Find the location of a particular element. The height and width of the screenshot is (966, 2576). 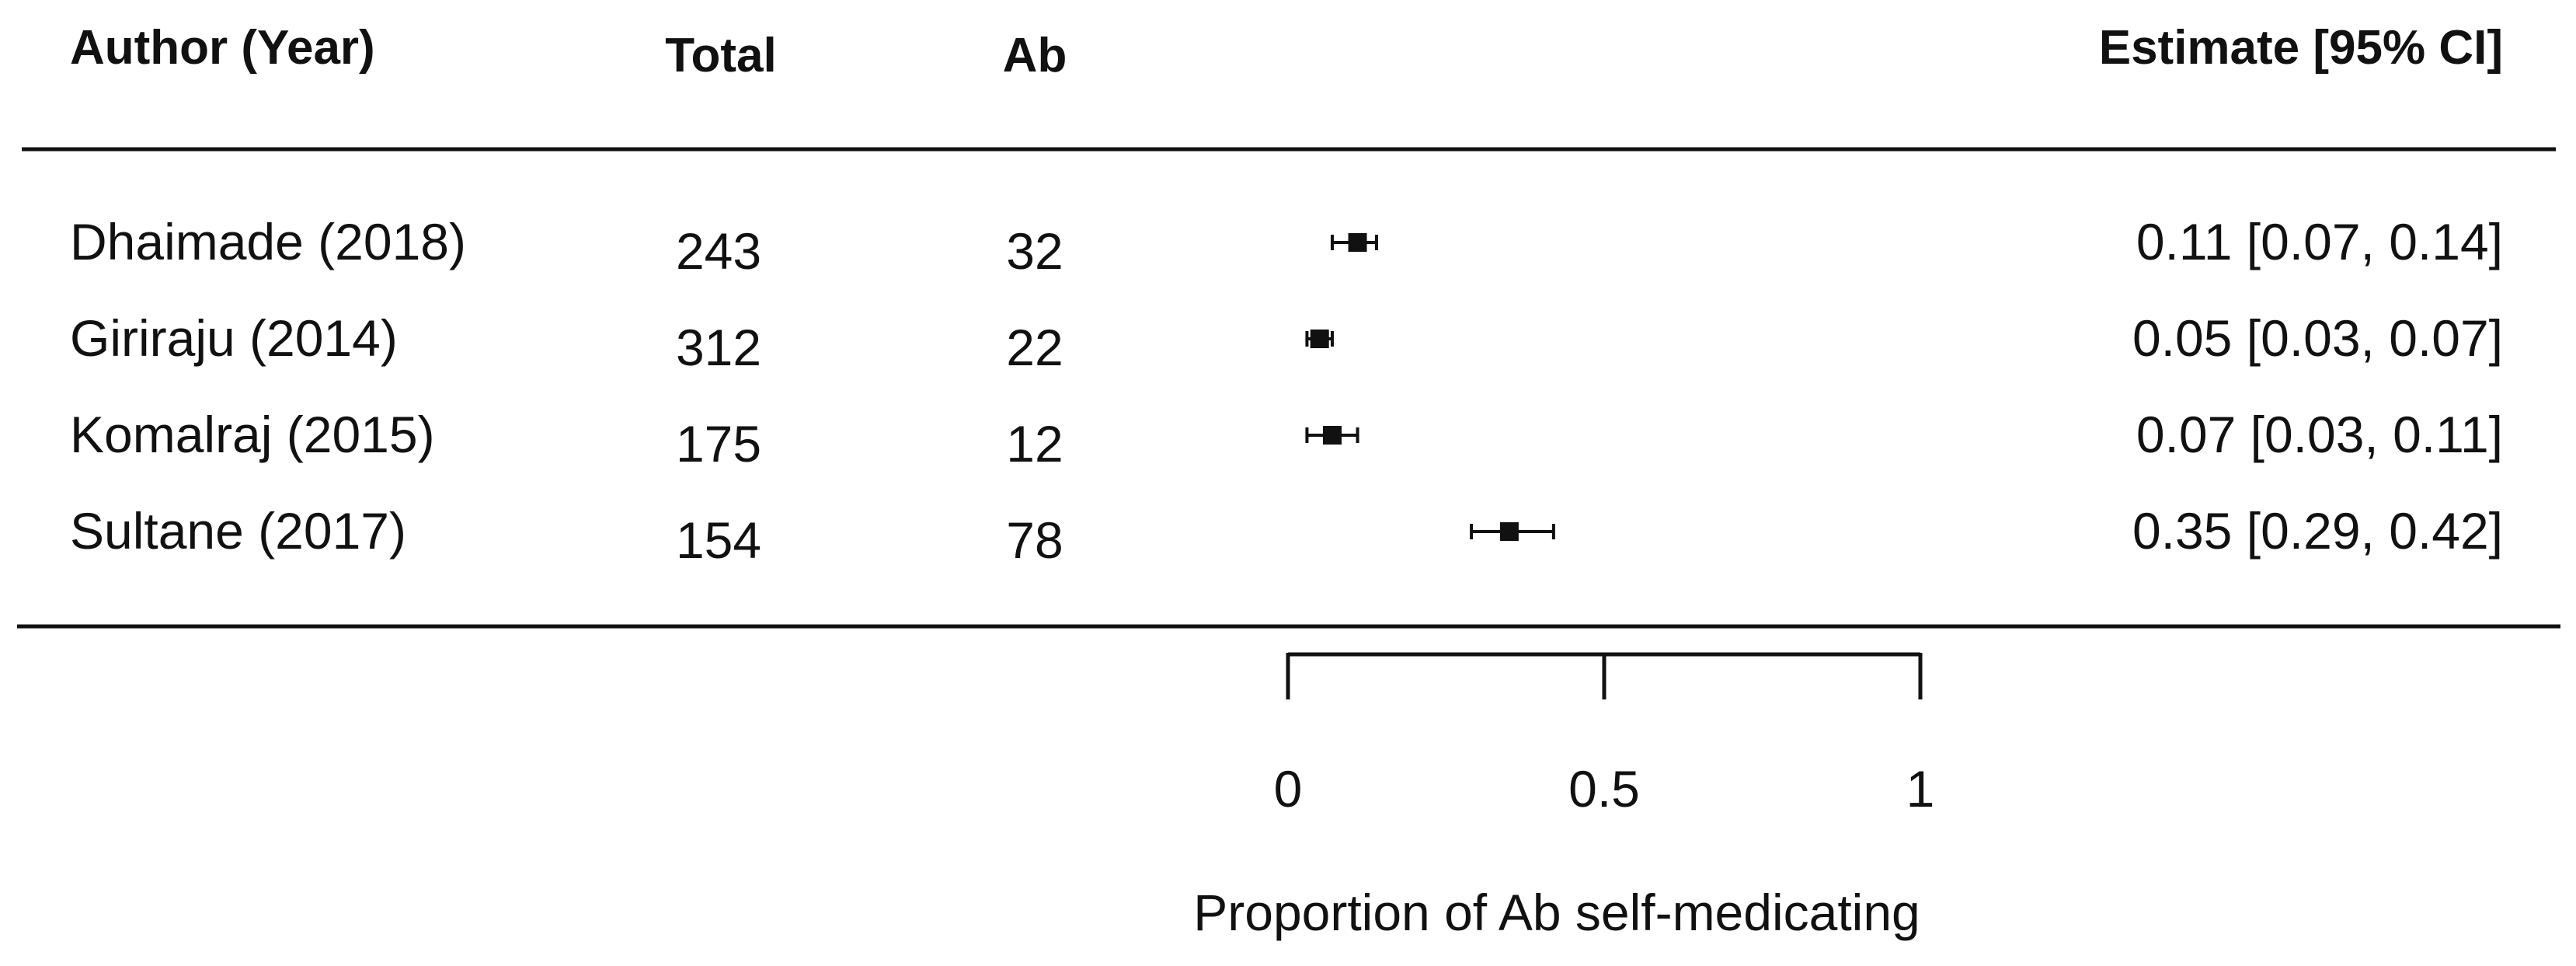

x-axis-title: Proportion of Ab self-medicating is located at coordinates (1556, 912).